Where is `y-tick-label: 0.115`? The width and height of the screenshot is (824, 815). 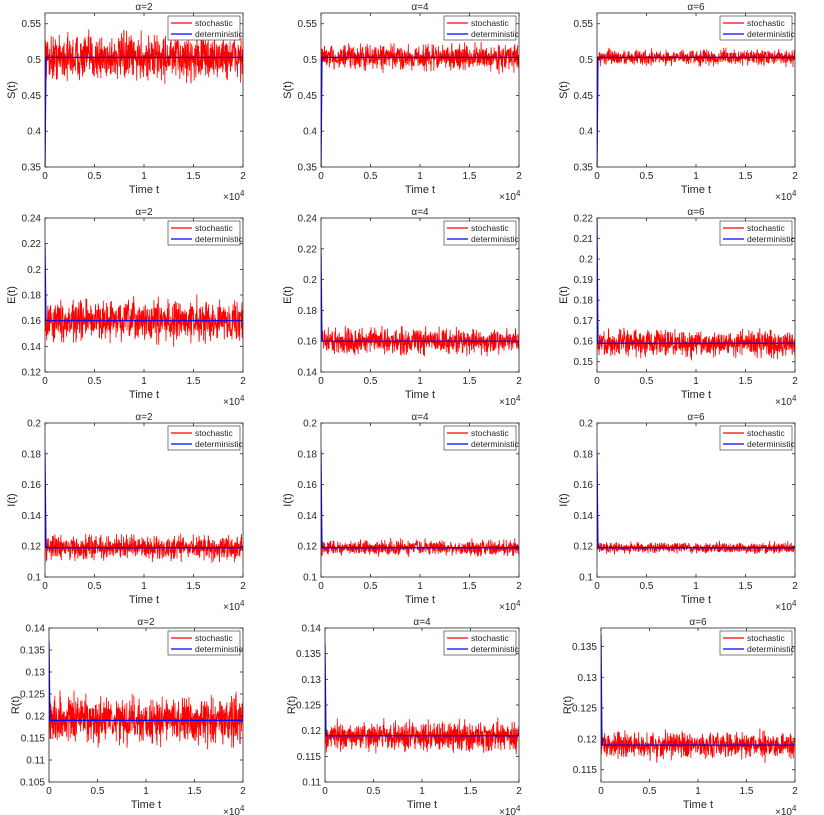
y-tick-label: 0.115 is located at coordinates (33, 739).